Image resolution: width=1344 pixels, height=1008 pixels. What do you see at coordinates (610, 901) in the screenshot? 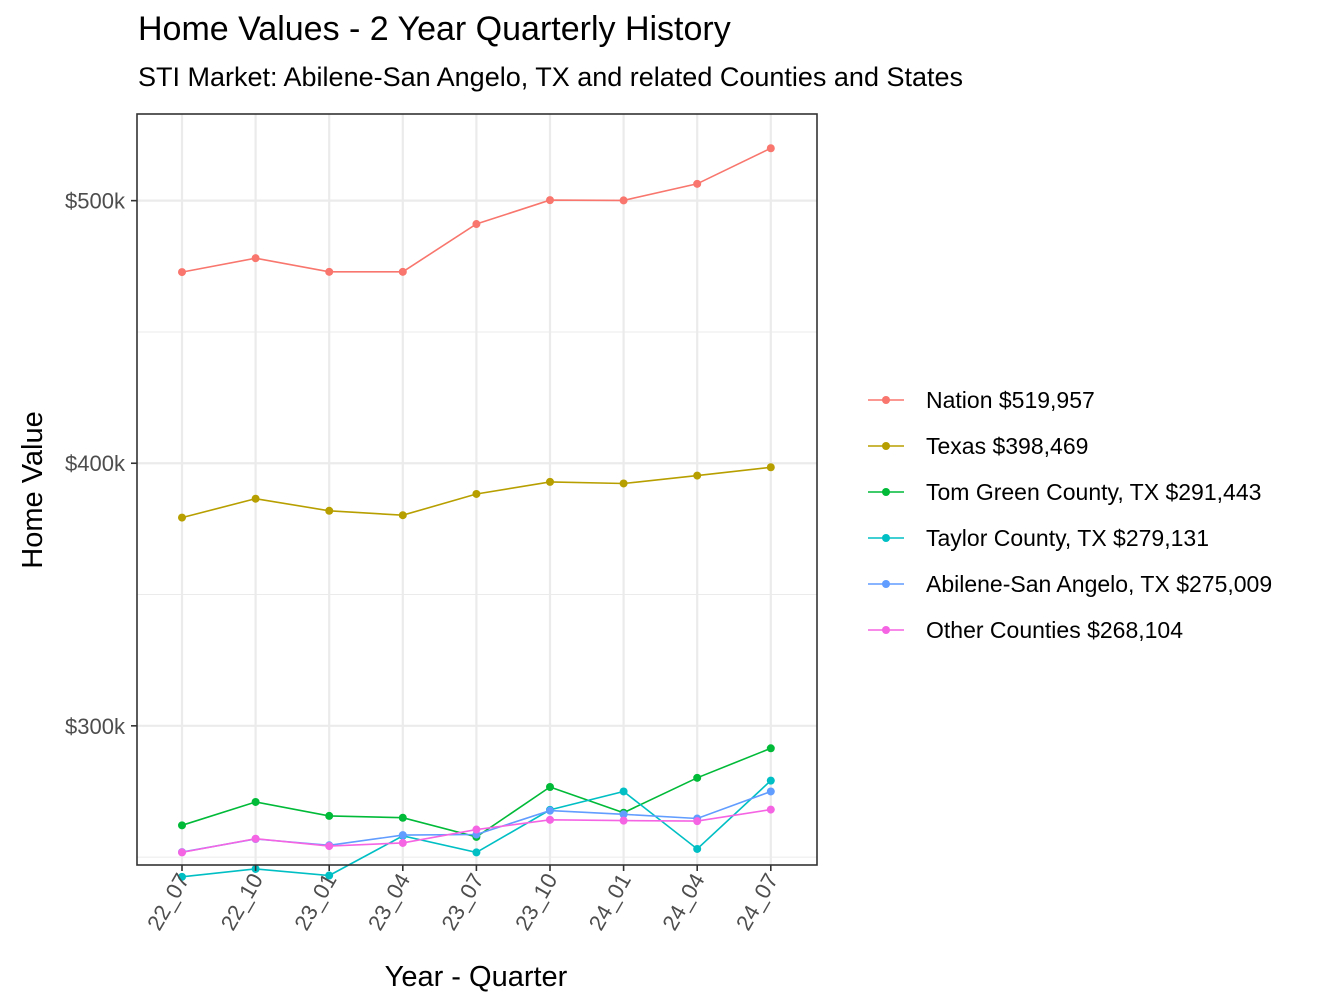
I see `x-tick-label: 24_01` at bounding box center [610, 901].